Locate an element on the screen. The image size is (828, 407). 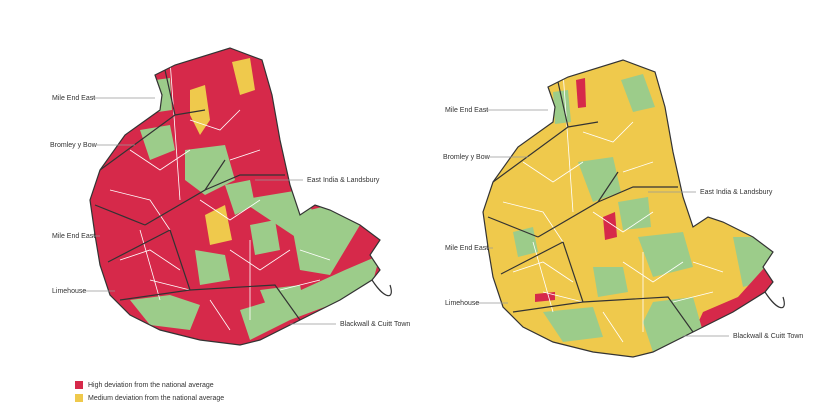
legend-label: High deviation from the national average is located at coordinates (151, 385).